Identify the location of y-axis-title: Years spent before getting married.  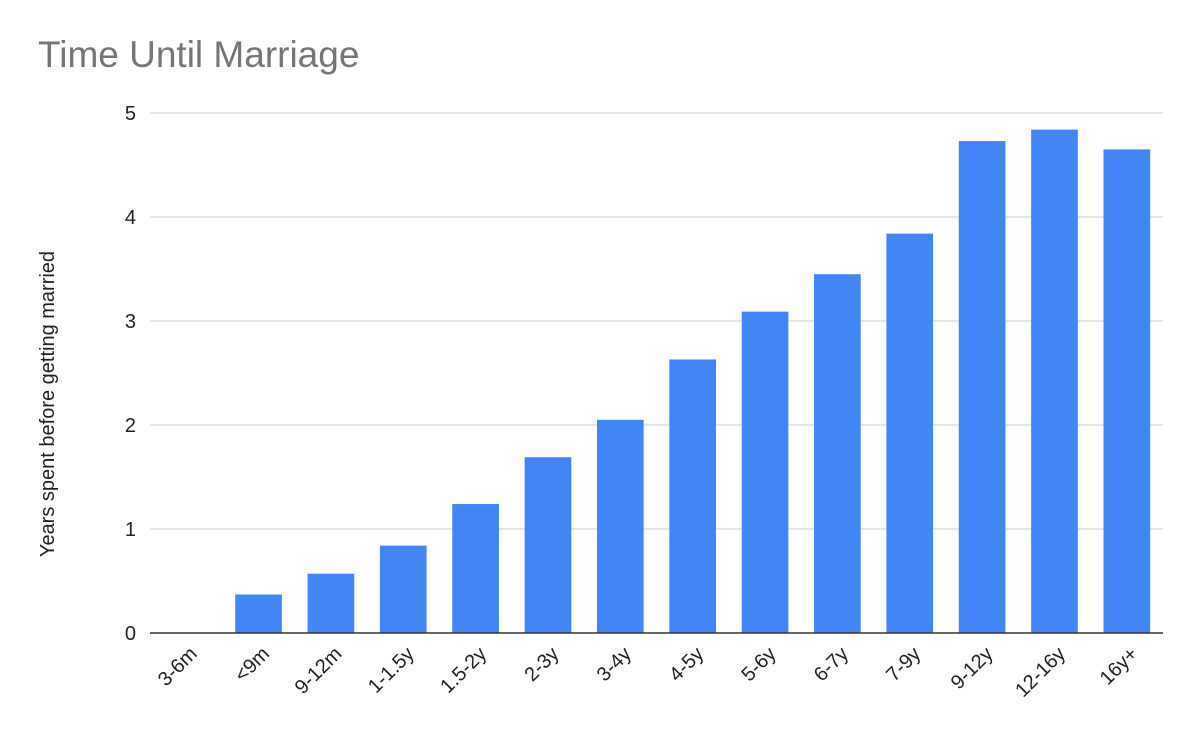
(48, 404).